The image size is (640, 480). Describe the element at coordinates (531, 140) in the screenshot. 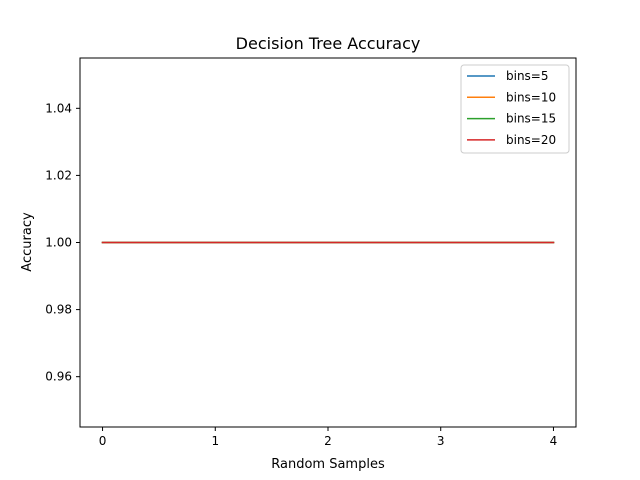

I see `legend-label: bins=20` at that location.